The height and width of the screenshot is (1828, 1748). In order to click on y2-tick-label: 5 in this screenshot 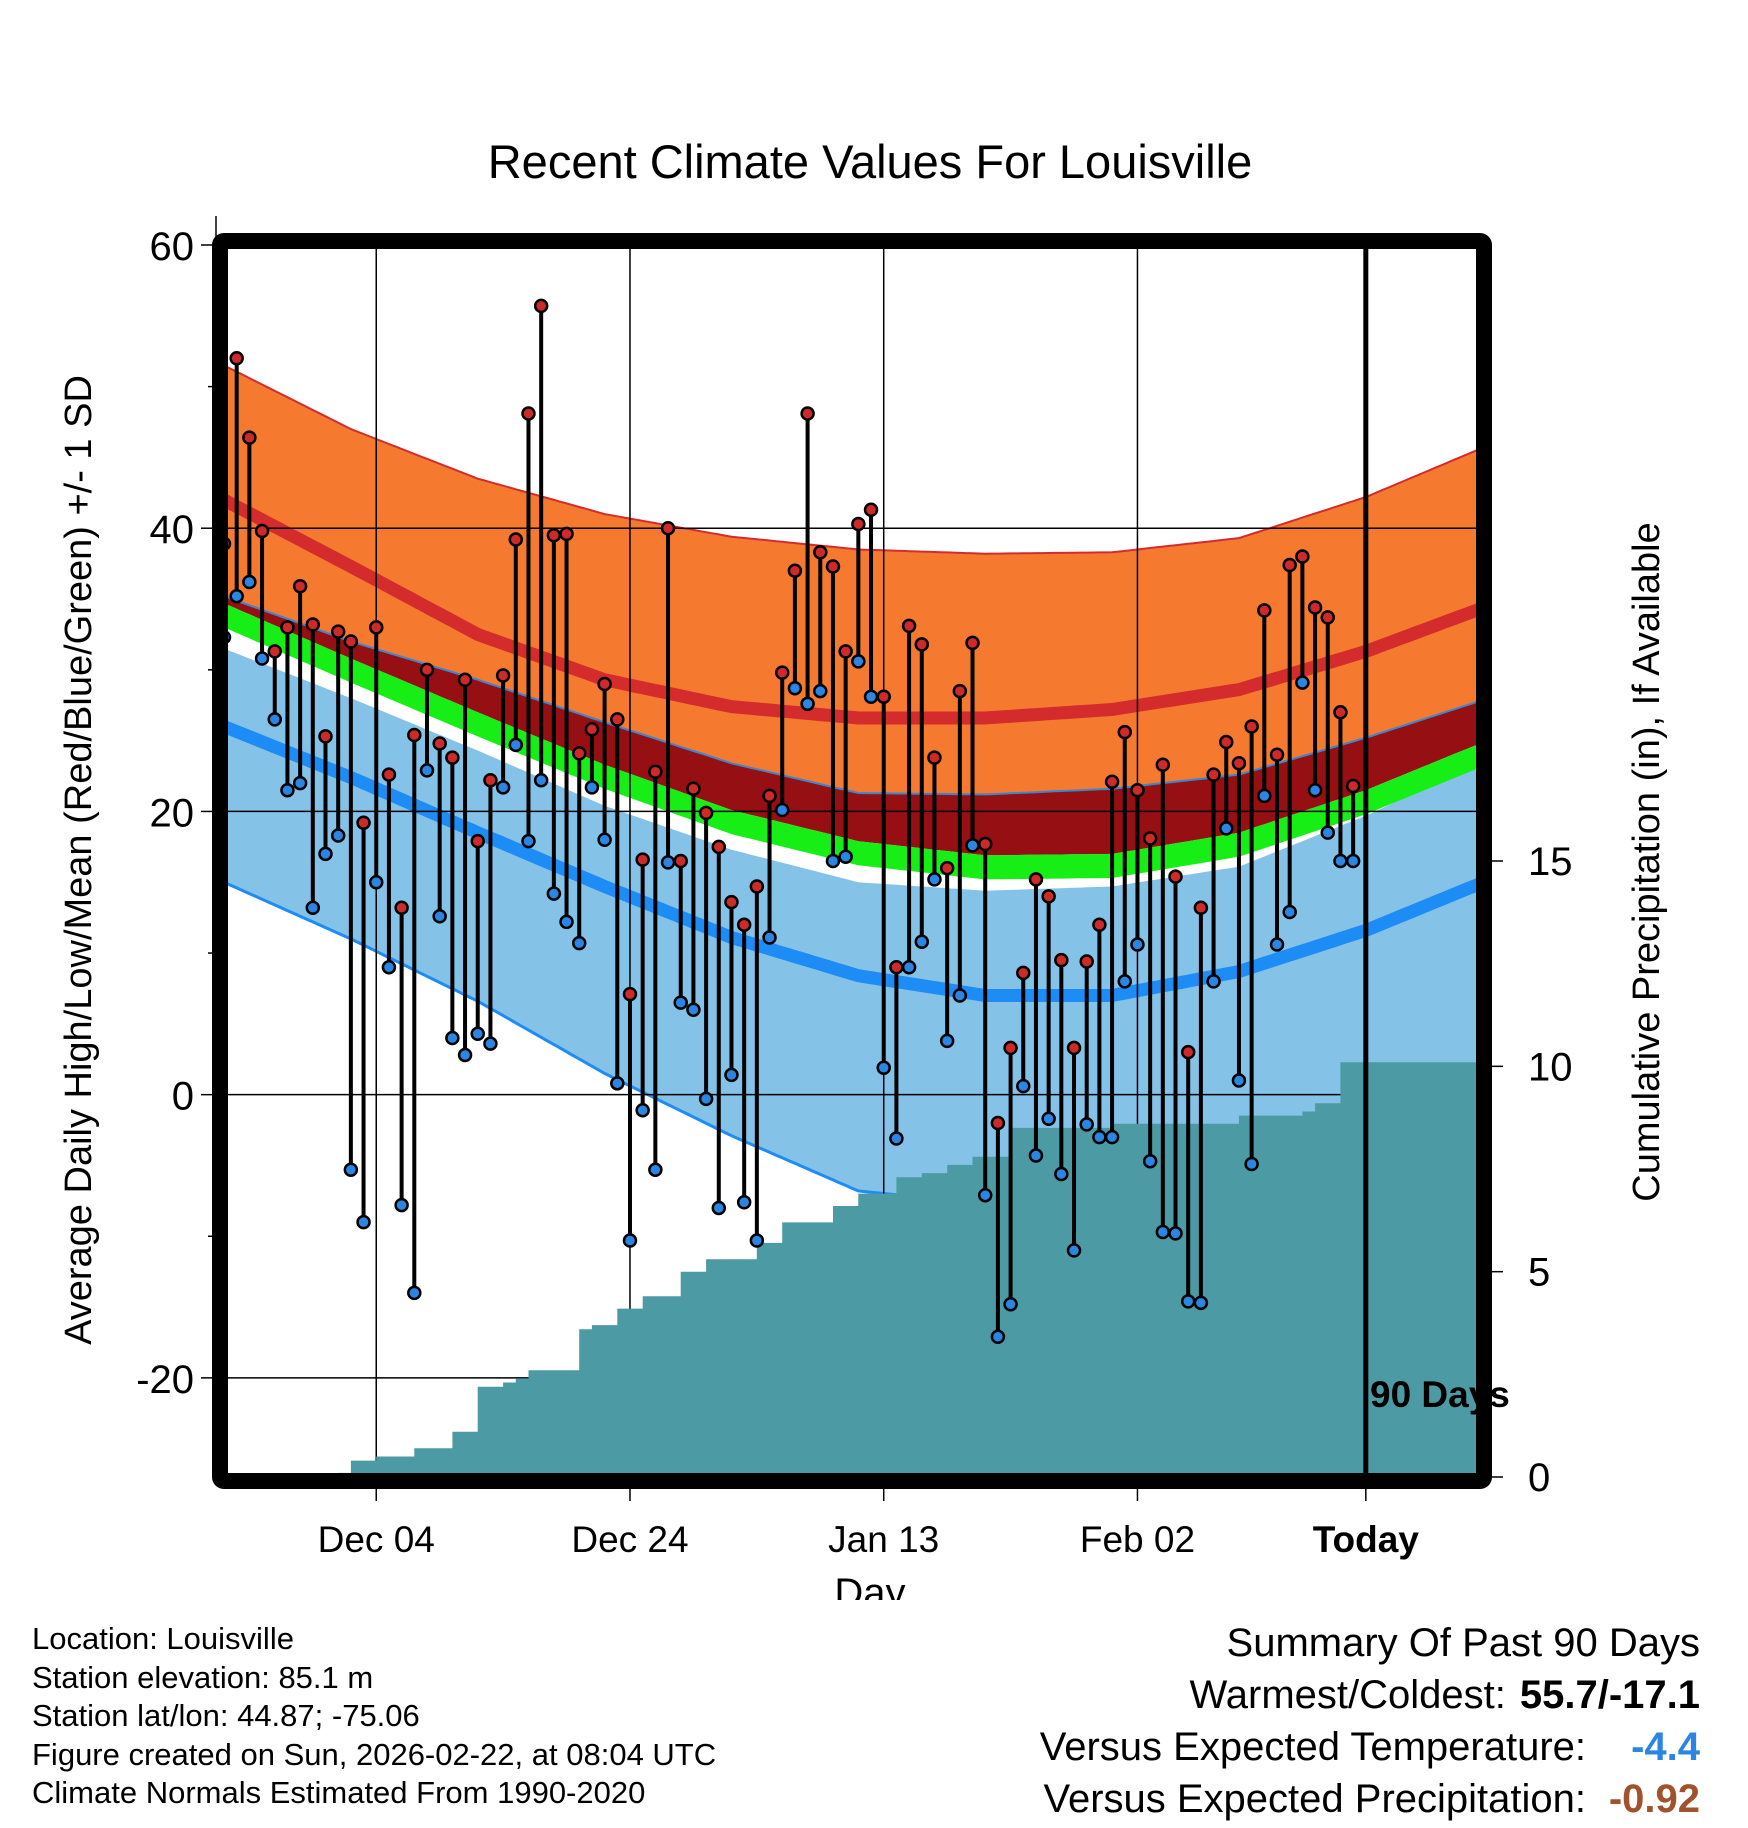, I will do `click(1539, 1273)`.